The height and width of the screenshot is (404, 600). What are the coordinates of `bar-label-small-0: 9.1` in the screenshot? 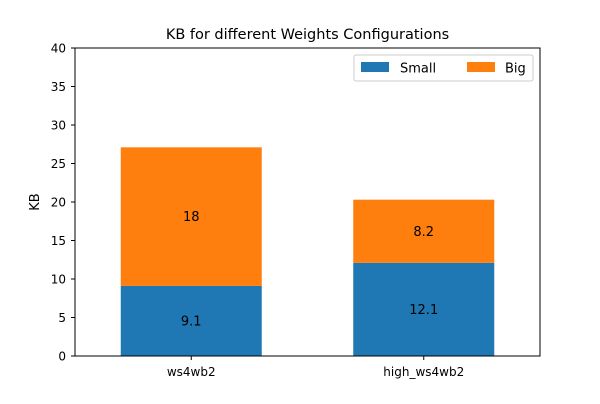 It's located at (191, 321).